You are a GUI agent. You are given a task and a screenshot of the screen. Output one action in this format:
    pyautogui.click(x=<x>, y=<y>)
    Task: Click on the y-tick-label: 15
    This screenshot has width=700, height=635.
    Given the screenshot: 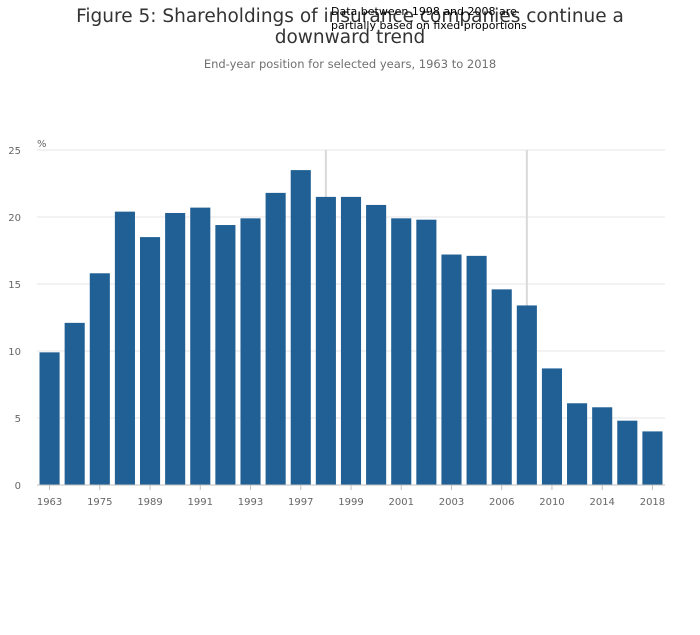 What is the action you would take?
    pyautogui.click(x=14, y=285)
    